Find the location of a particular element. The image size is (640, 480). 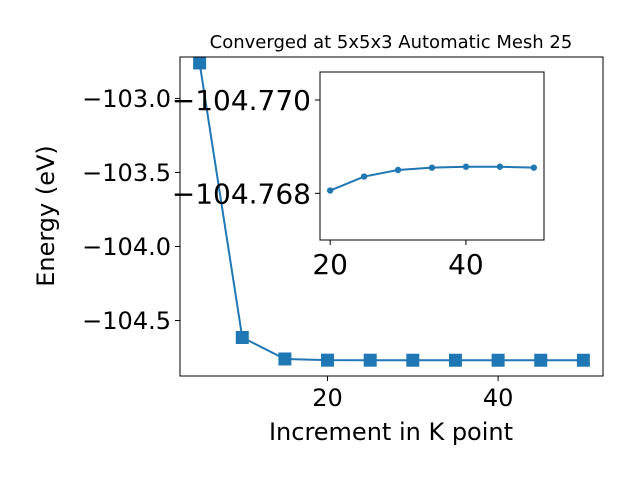

main-y-tick-label: −103.5 is located at coordinates (126, 173).